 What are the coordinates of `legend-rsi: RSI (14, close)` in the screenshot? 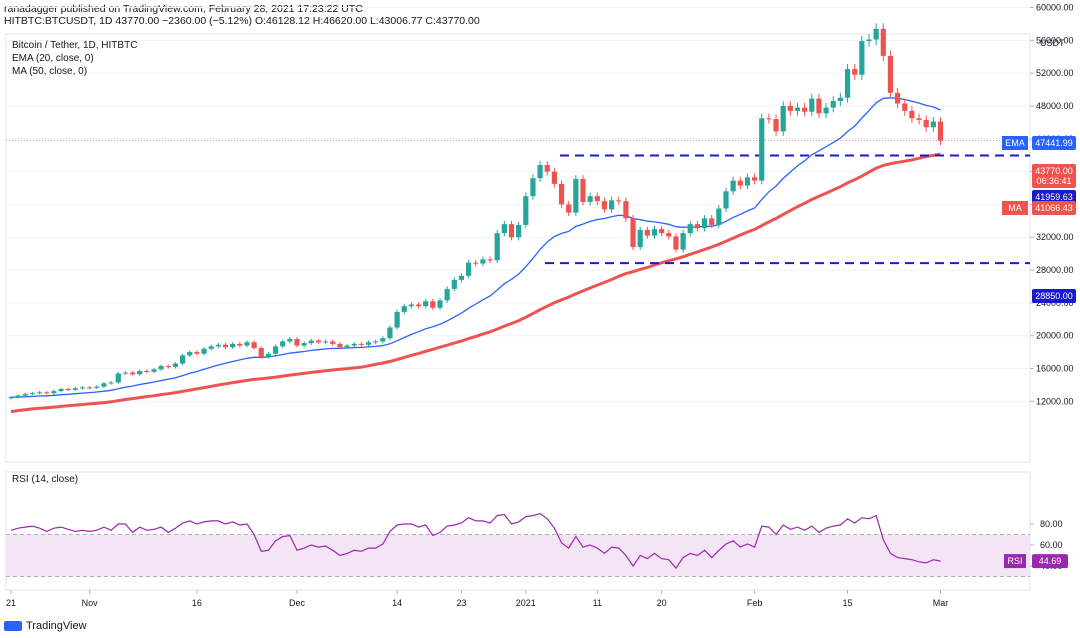 It's located at (45, 479).